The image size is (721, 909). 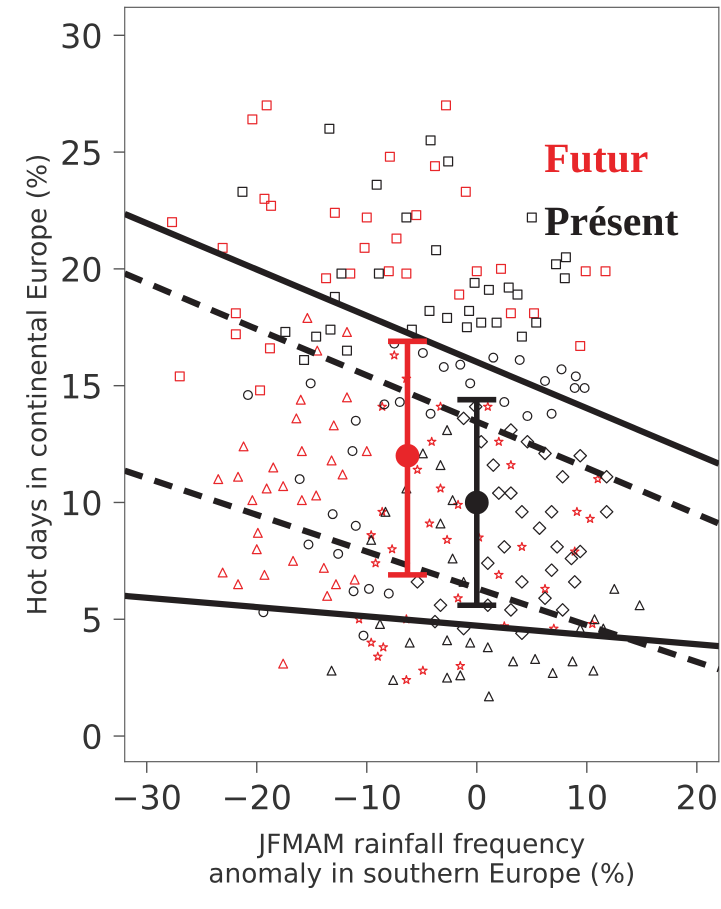 What do you see at coordinates (81, 35) in the screenshot?
I see `y-tick-label: 30` at bounding box center [81, 35].